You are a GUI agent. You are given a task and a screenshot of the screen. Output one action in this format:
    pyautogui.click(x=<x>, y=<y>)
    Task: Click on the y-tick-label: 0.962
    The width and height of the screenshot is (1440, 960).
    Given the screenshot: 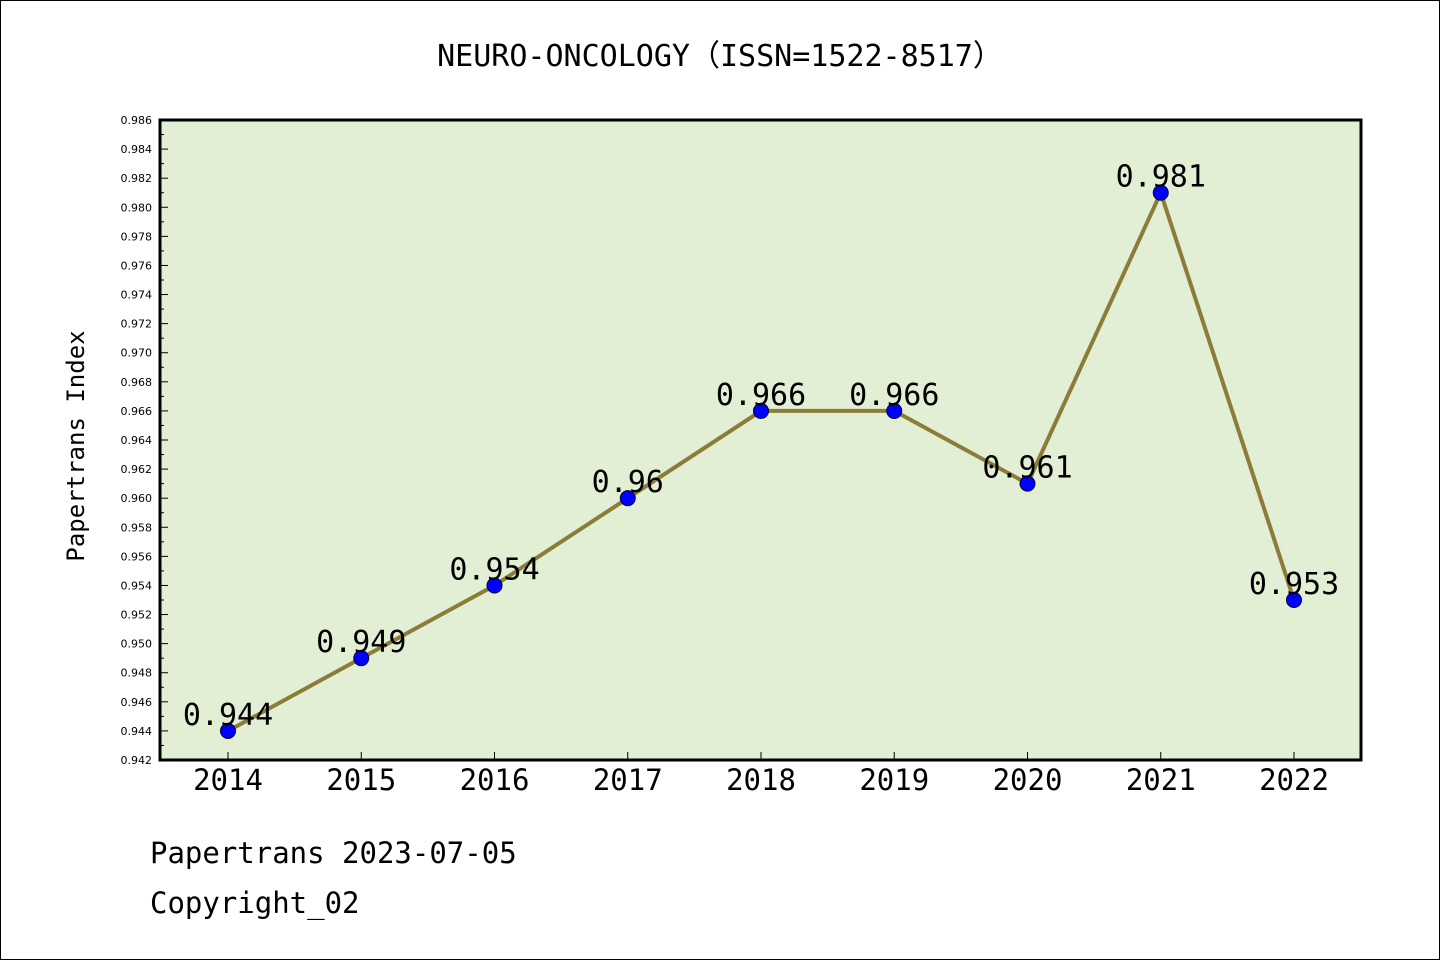 What is the action you would take?
    pyautogui.click(x=137, y=469)
    